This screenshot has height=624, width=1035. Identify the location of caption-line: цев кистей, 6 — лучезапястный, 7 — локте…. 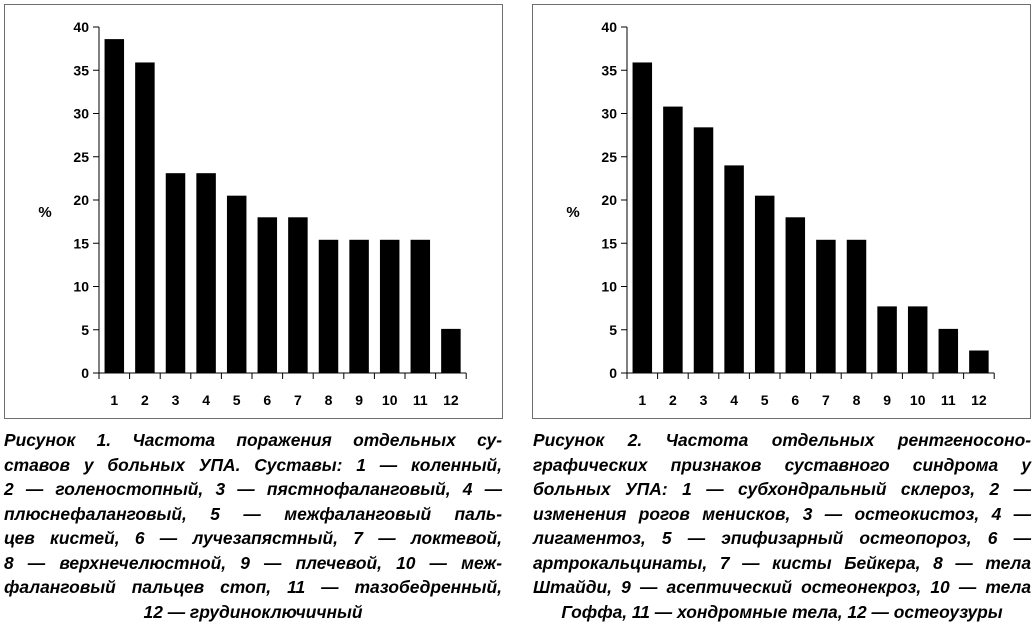
(253, 538).